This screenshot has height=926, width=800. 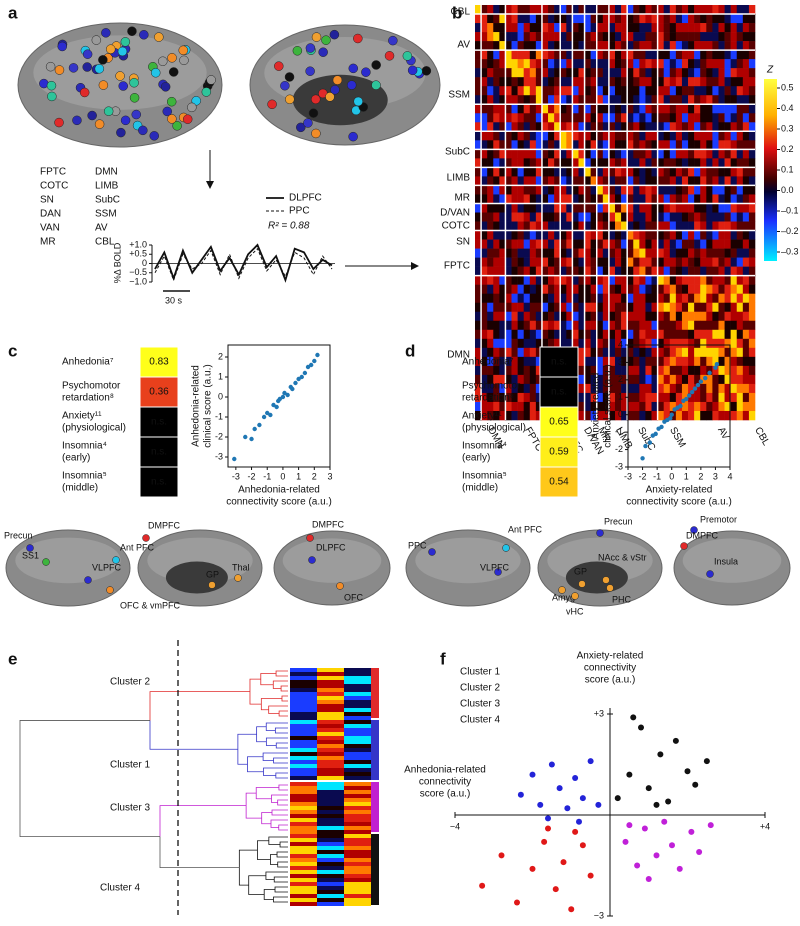 What do you see at coordinates (559, 362) in the screenshot?
I see `table-cell` at bounding box center [559, 362].